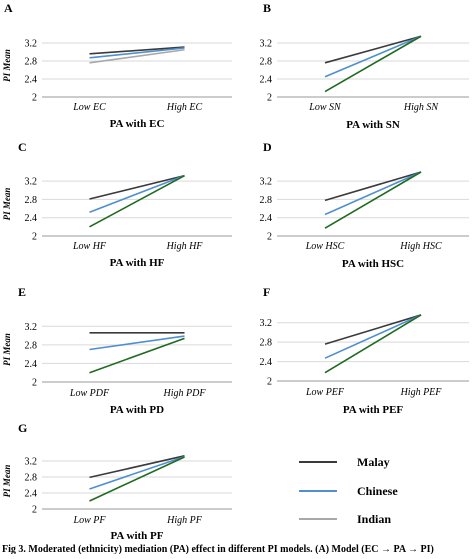  I want to click on x-category-label: High SN, so click(421, 107).